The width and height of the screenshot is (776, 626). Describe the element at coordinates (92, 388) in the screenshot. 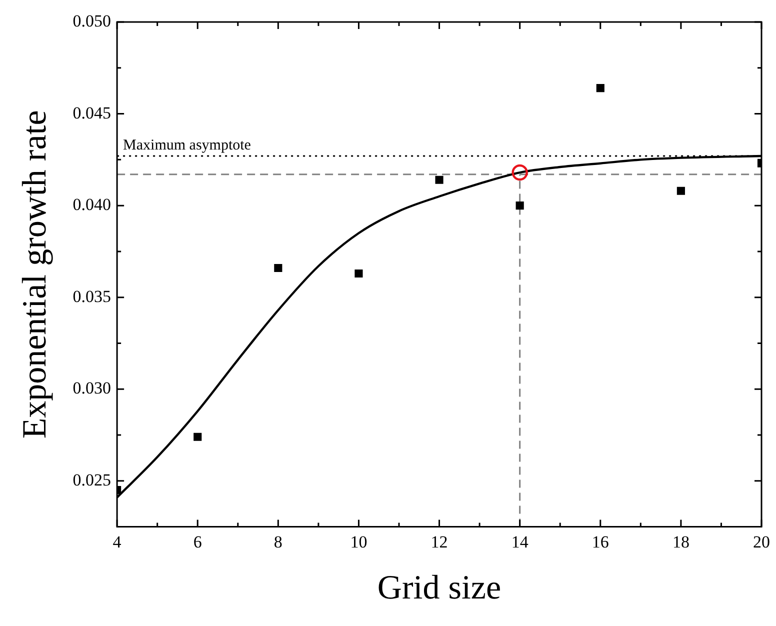

I see `y-tick-label: 0.030` at that location.